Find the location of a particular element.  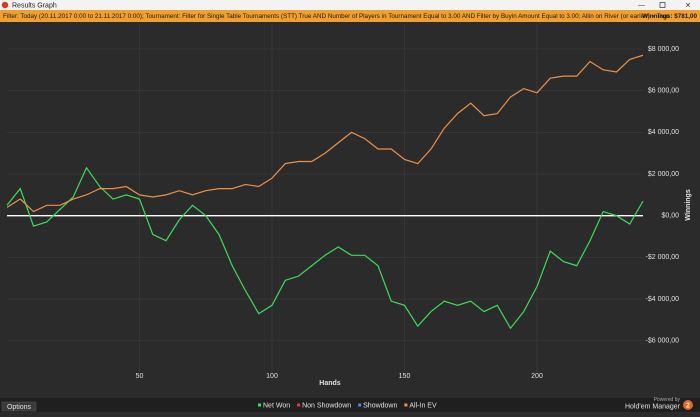

y-tick-label: -$4 000,00 is located at coordinates (663, 299).